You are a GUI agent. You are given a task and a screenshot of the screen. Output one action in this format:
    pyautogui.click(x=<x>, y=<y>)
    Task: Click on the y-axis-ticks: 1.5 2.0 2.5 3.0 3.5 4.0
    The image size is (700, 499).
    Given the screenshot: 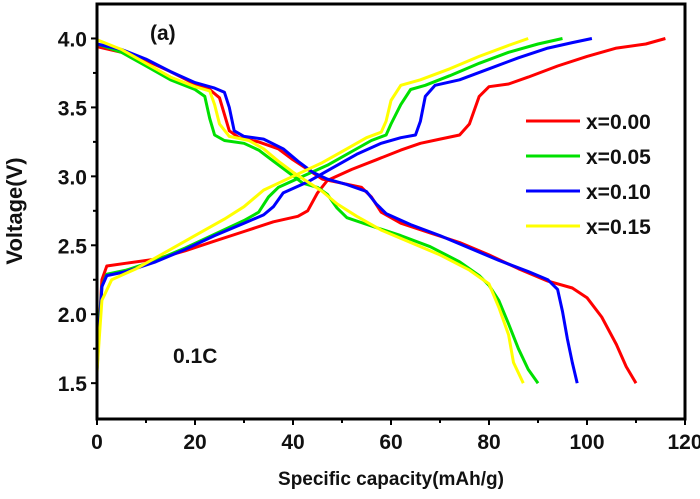 What is the action you would take?
    pyautogui.click(x=77, y=212)
    